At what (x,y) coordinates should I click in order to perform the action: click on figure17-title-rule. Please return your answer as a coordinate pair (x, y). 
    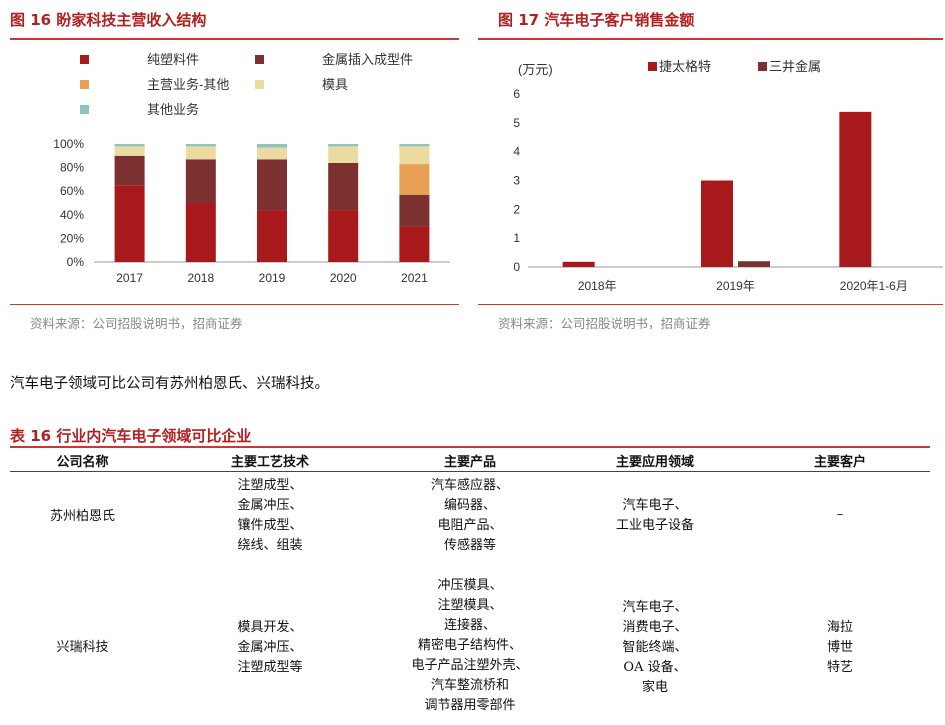
    Looking at the image, I should click on (710, 39).